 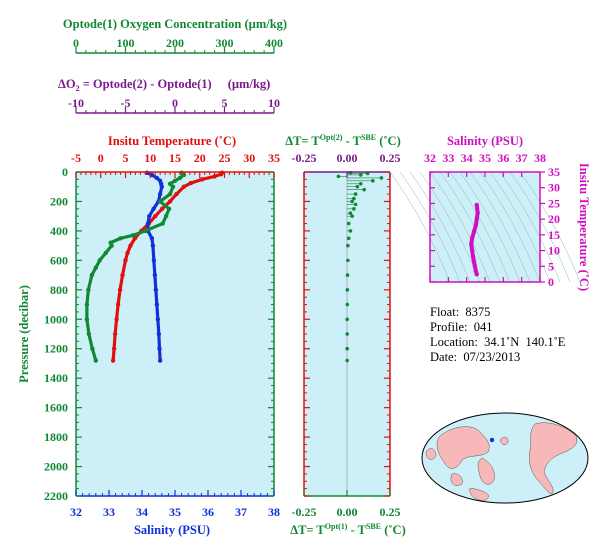 What do you see at coordinates (249, 84) in the screenshot?
I see `delta-o2-label-units: (µm/kg)` at bounding box center [249, 84].